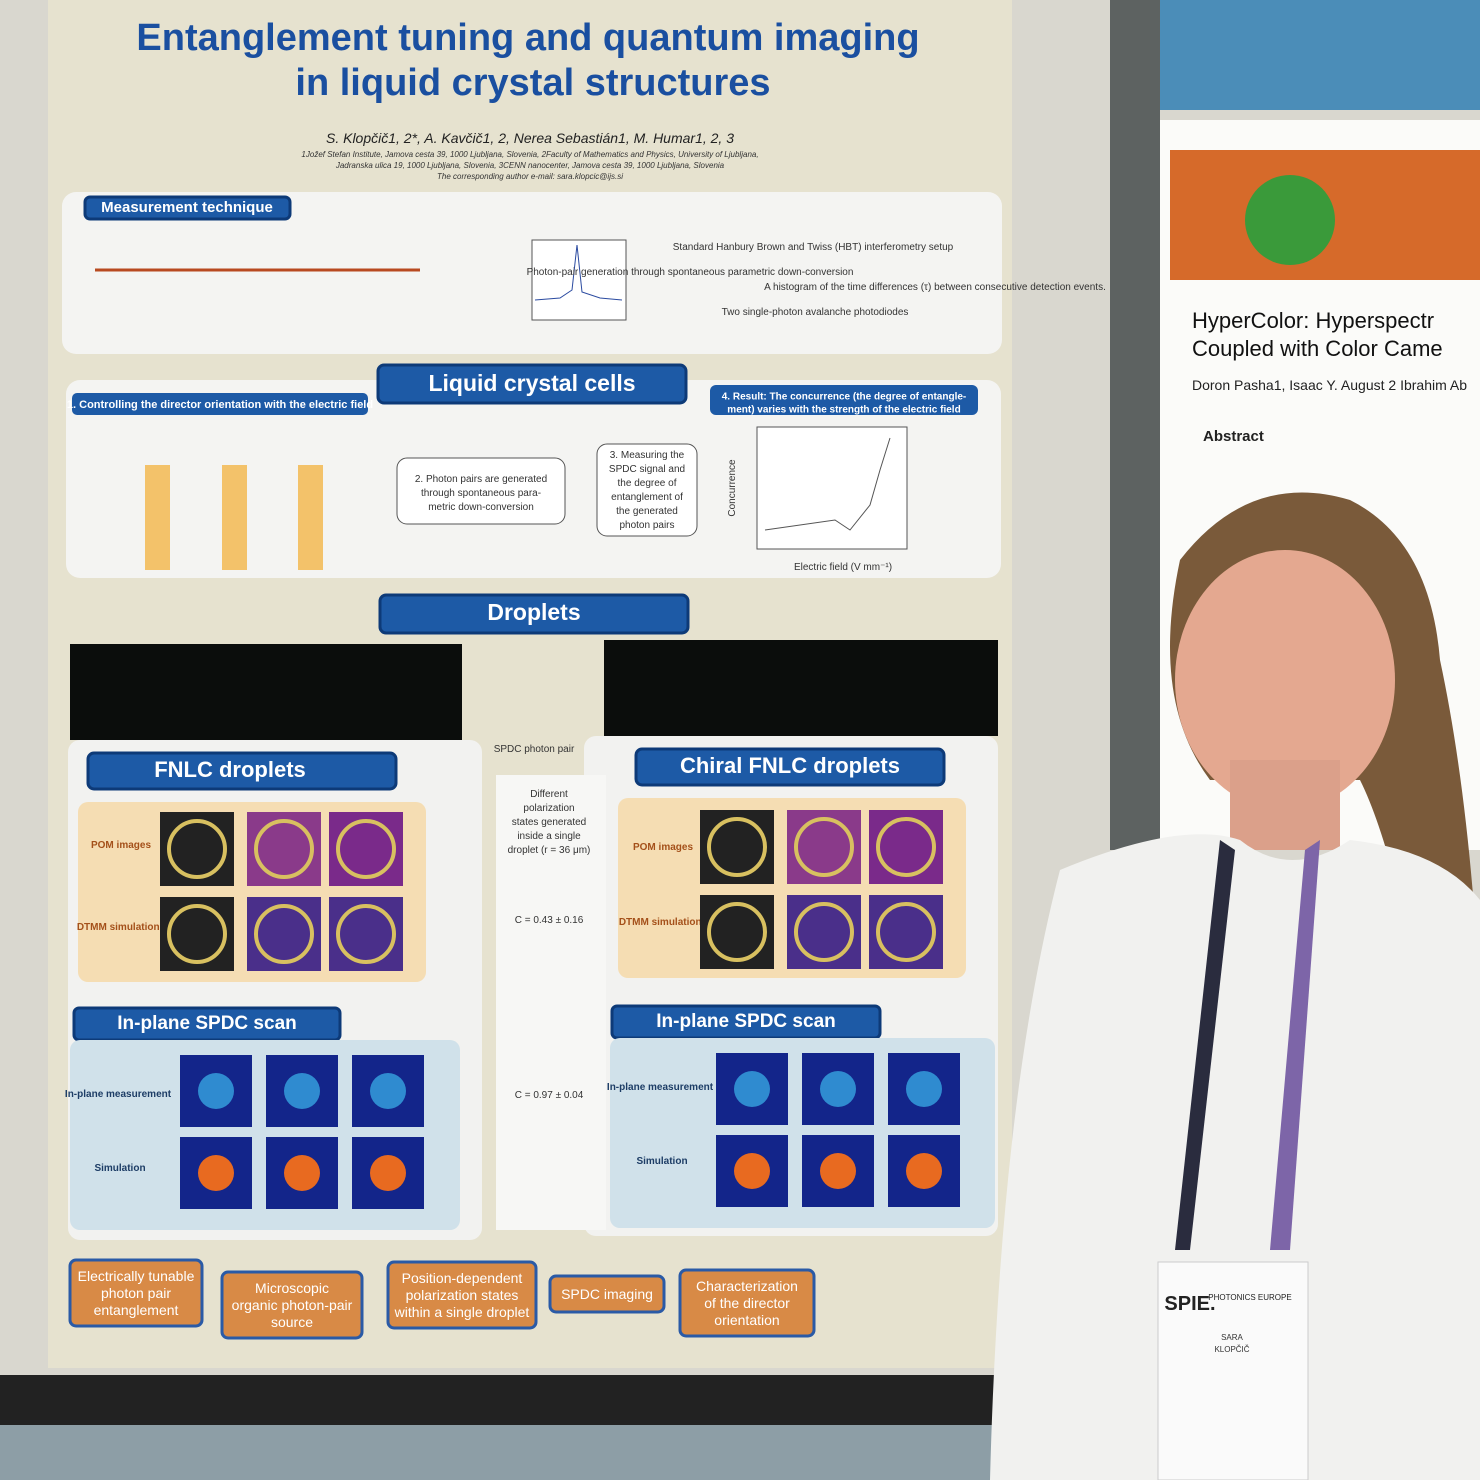  I want to click on step: SPDC signal and, so click(647, 469).